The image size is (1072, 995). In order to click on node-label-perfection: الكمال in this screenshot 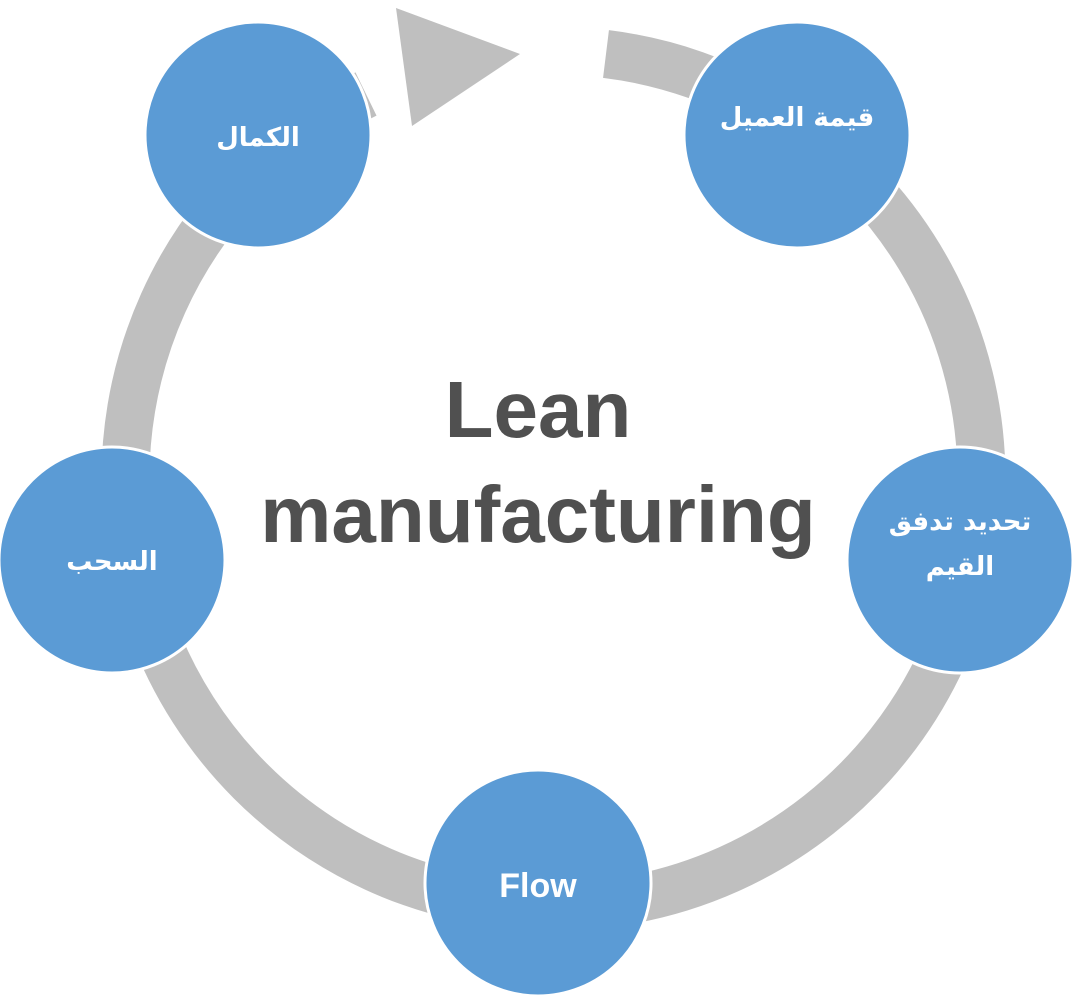, I will do `click(258, 138)`.